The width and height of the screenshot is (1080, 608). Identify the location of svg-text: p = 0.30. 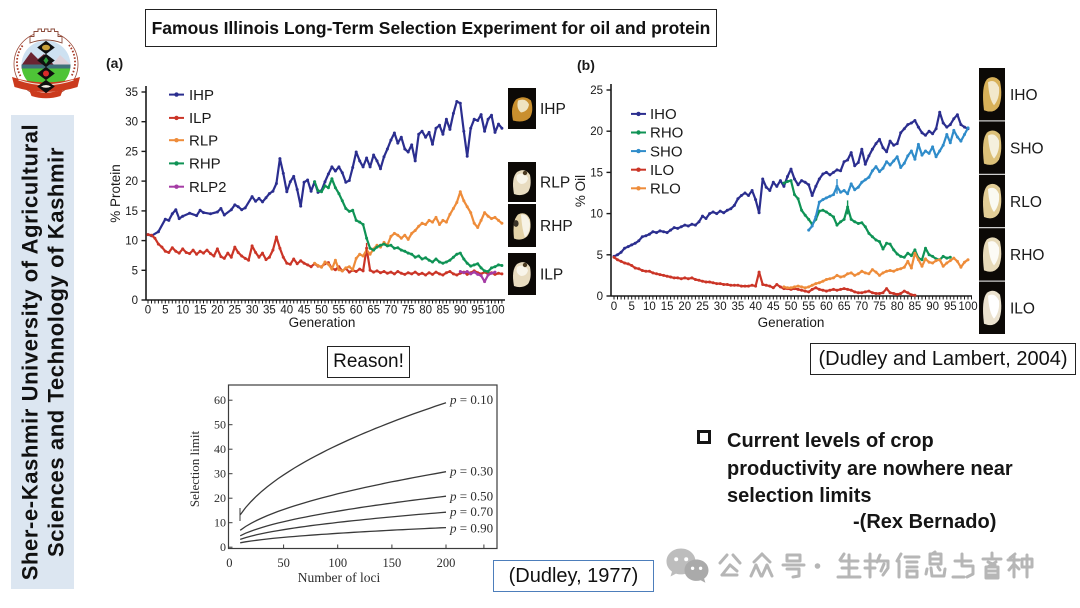
(471, 471).